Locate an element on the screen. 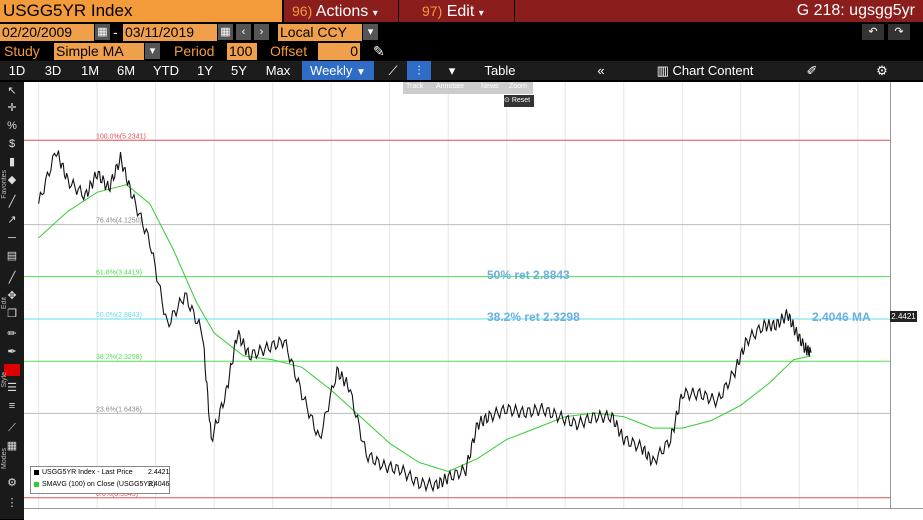 Image resolution: width=923 pixels, height=520 pixels. legend-price-name: USGG5YR Index - Last Price is located at coordinates (87, 472).